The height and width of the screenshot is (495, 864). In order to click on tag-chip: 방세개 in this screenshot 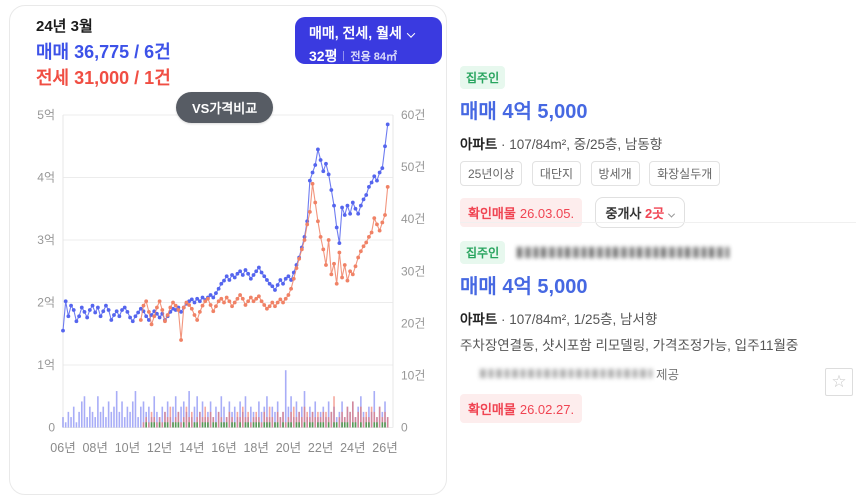, I will do `click(615, 173)`.